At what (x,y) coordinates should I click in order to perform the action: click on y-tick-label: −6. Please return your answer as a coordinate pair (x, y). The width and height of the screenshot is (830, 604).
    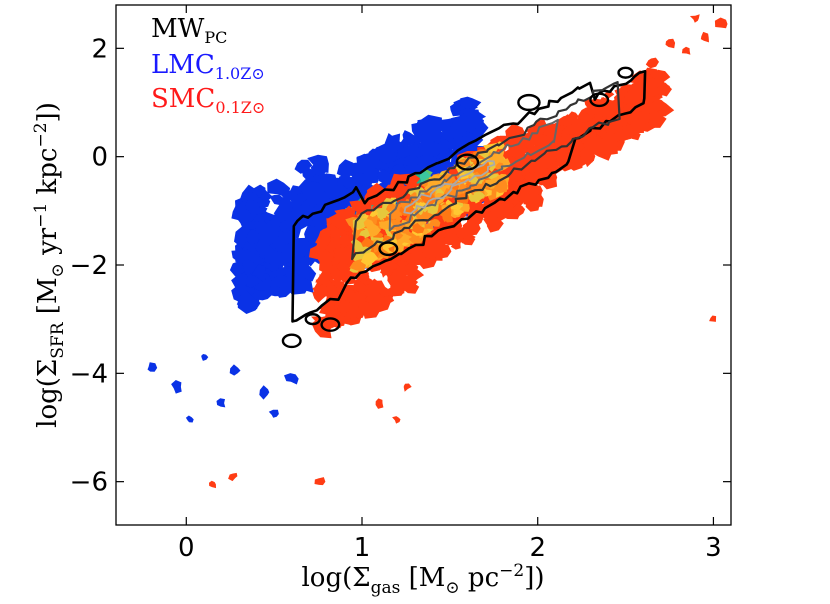
    Looking at the image, I should click on (89, 483).